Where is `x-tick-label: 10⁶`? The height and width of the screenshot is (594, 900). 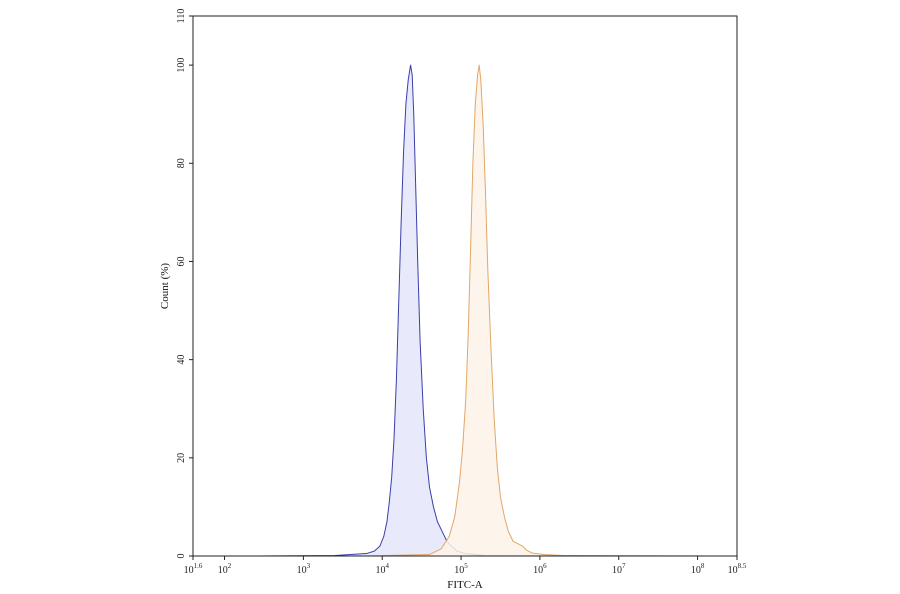
x-tick-label: 10⁶ is located at coordinates (540, 569).